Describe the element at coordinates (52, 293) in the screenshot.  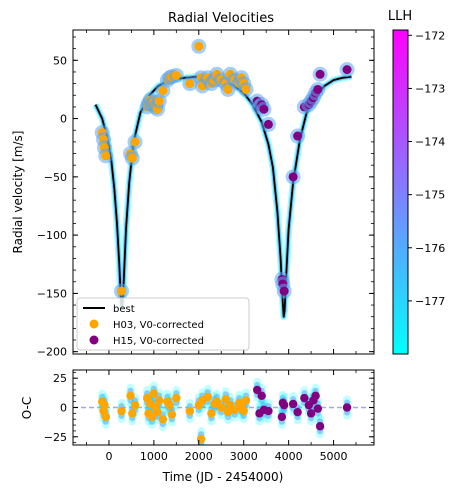
I see `y-tick-label: −150` at that location.